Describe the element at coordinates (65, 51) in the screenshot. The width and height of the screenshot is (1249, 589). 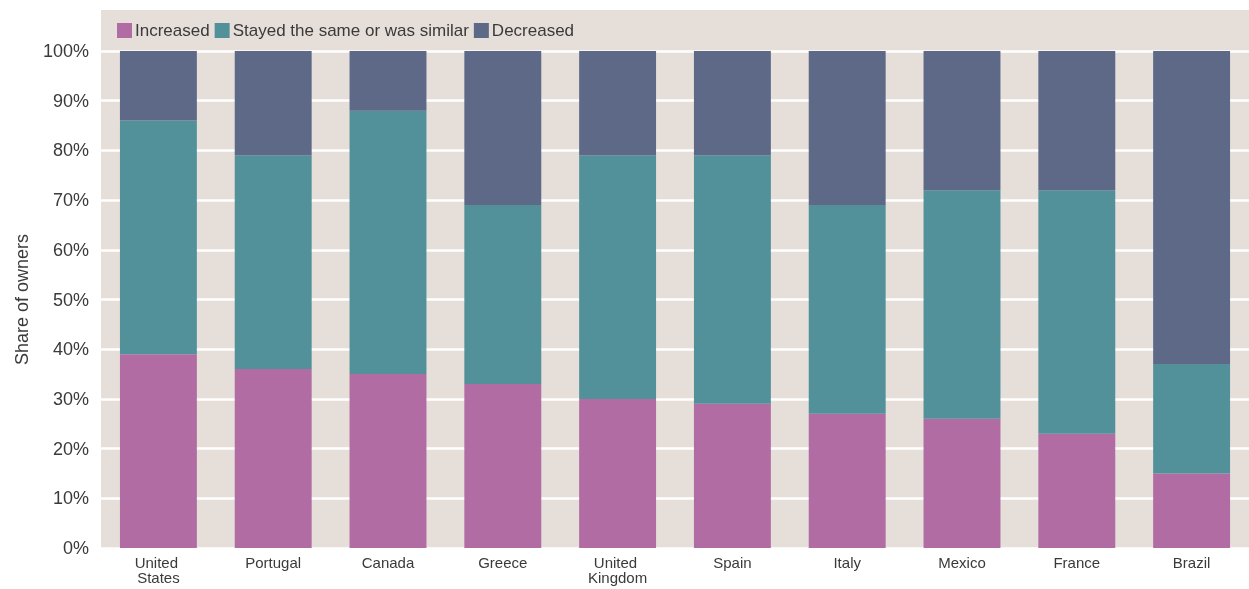
I see `y-tick-label: 100%` at that location.